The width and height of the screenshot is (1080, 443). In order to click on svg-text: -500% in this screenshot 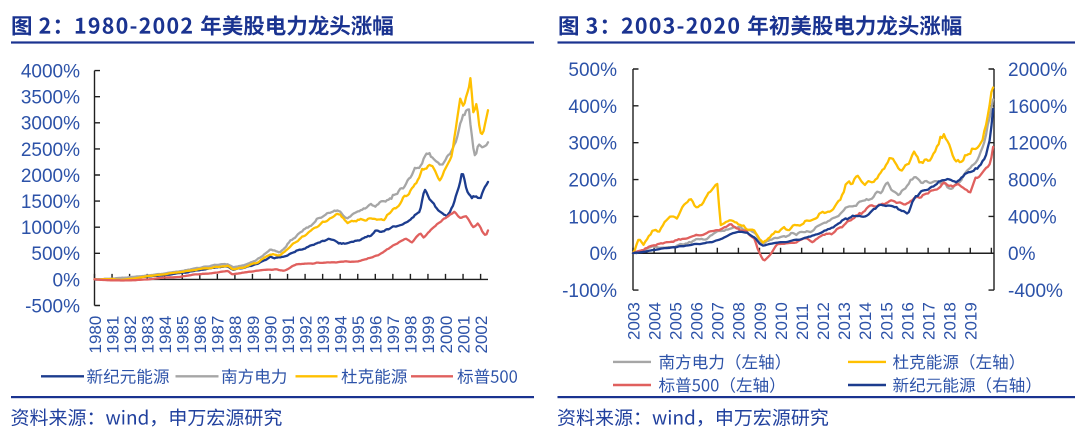, I will do `click(52, 306)`.